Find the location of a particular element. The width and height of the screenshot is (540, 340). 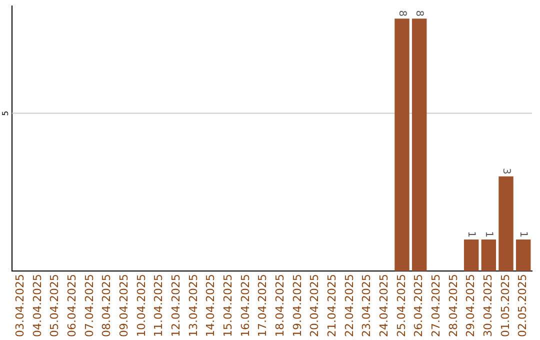

x-tick-label: 03.04.2025 is located at coordinates (20, 306).